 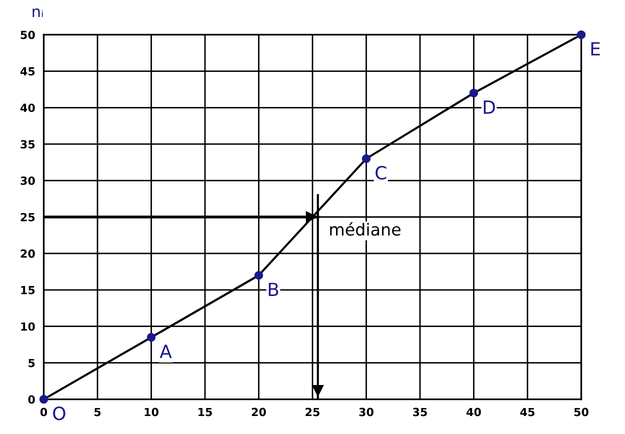 What do you see at coordinates (27, 253) in the screenshot?
I see `y-tick-label: 20` at bounding box center [27, 253].